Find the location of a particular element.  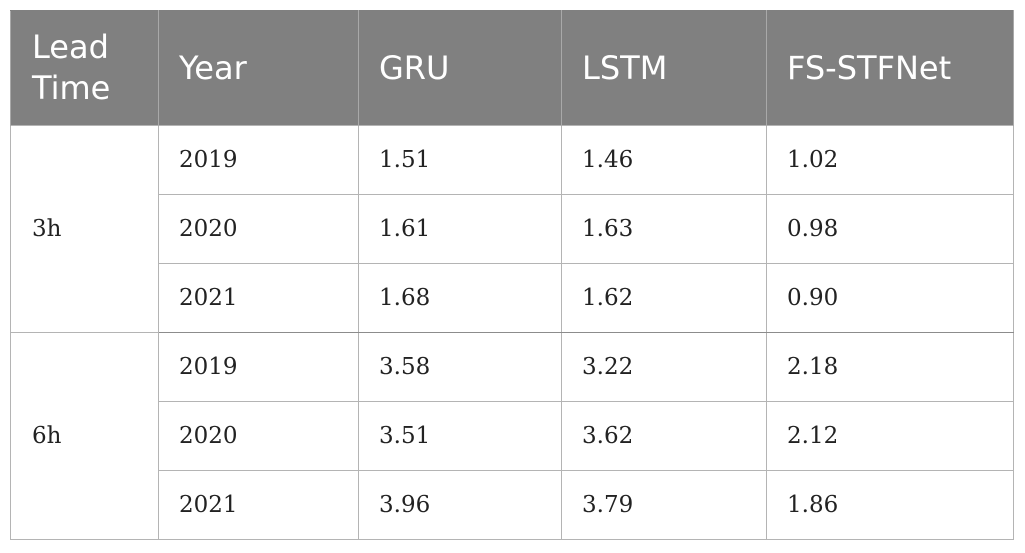

fs-stfnet-cell: 1.86 is located at coordinates (890, 505).